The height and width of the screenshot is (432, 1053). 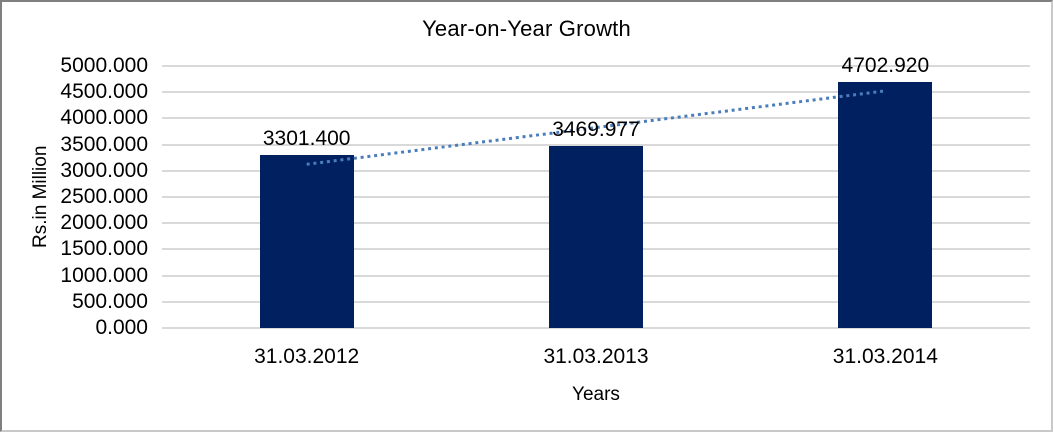 I want to click on bar-value-label: 4702.920, so click(x=885, y=65).